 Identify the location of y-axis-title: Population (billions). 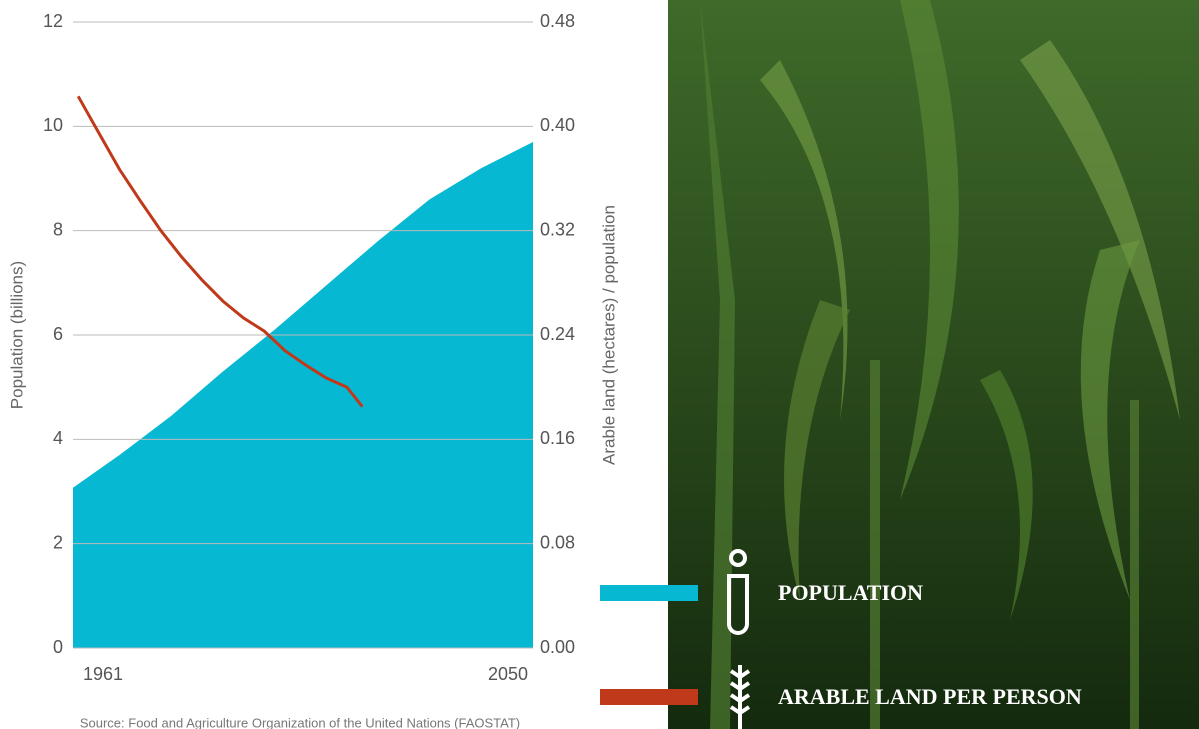
(16, 335).